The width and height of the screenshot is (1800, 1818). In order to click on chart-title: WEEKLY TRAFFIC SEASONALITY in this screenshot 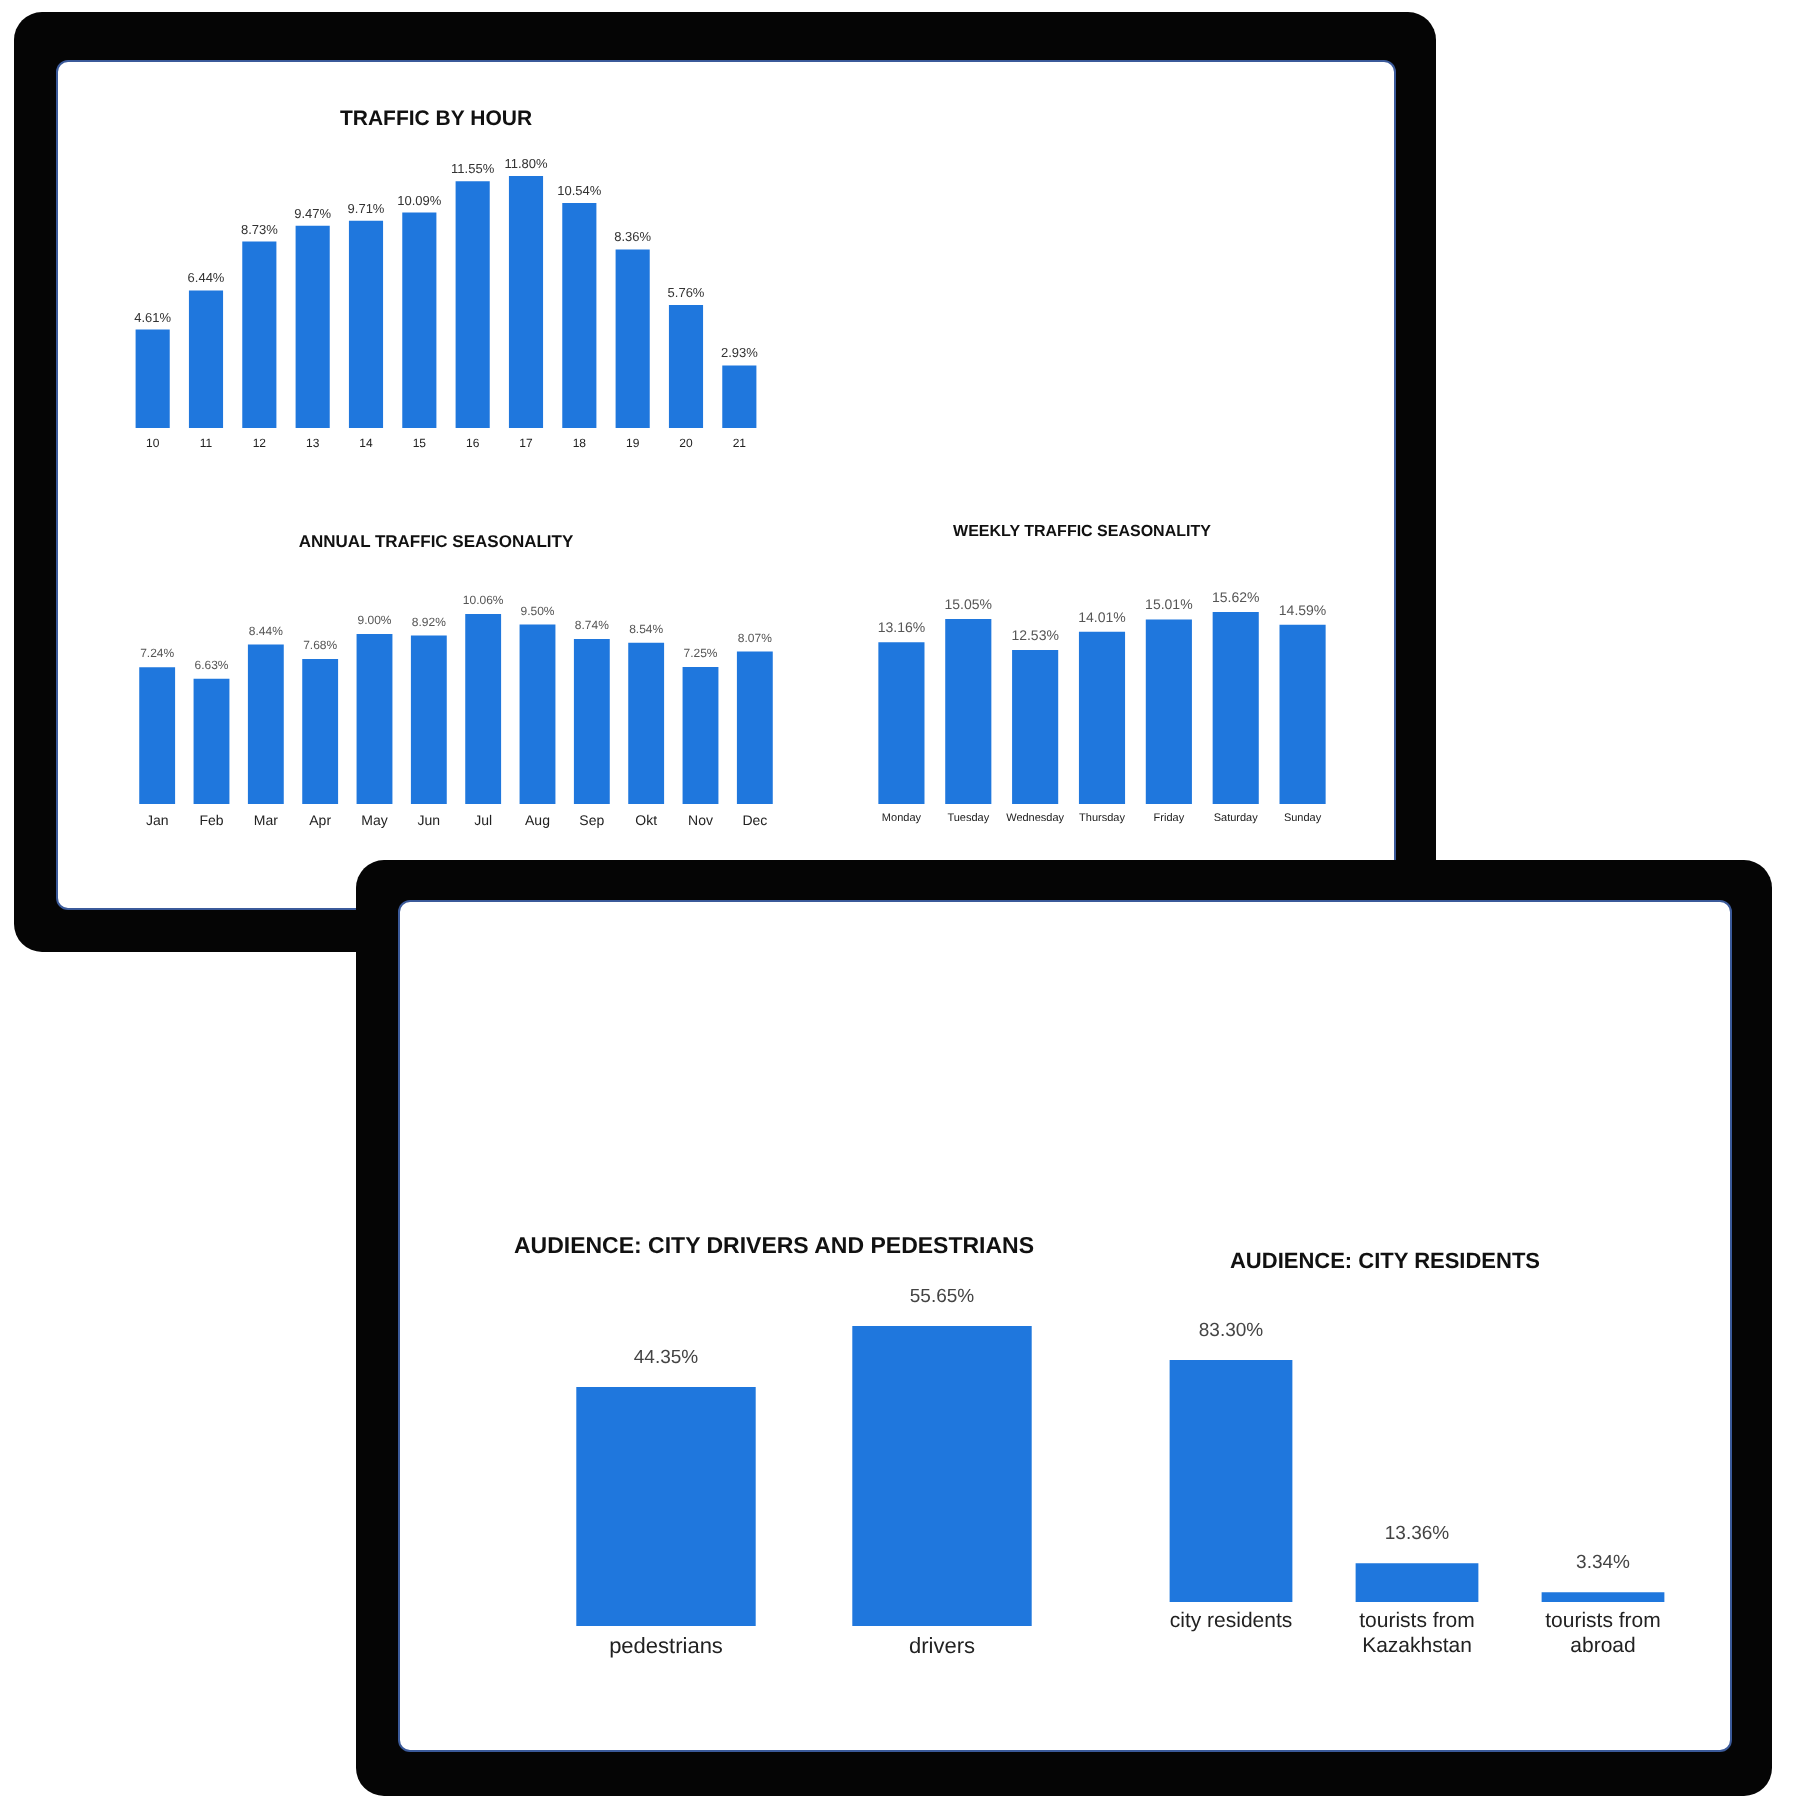, I will do `click(1083, 531)`.